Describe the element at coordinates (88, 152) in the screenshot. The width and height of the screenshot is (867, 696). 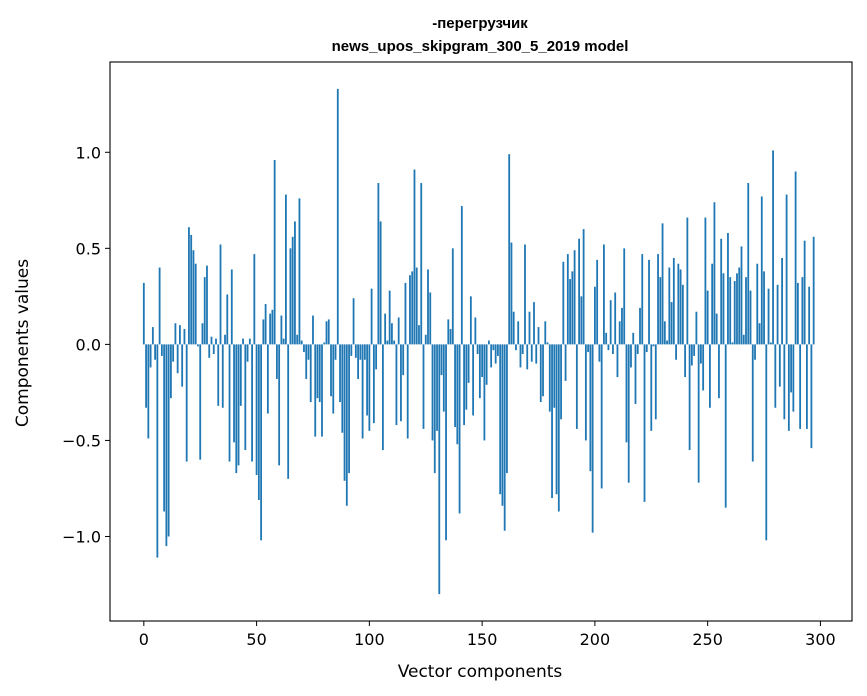
I see `y-tick-label: 1.0` at that location.